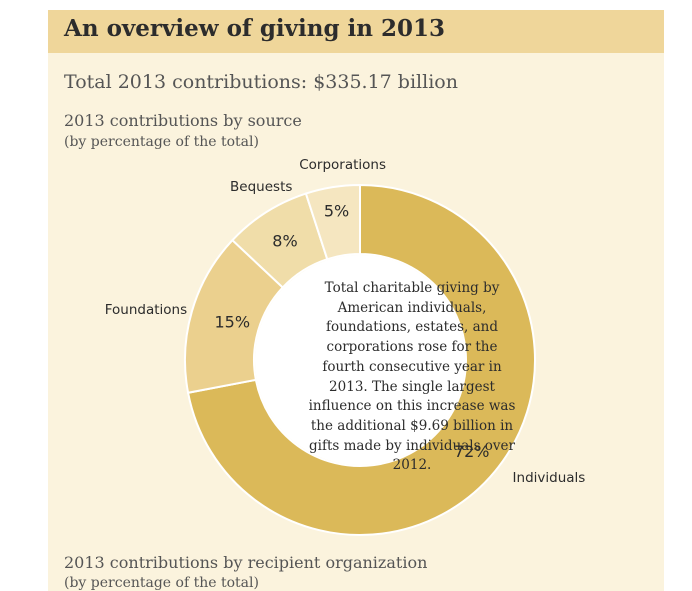  What do you see at coordinates (146, 310) in the screenshot?
I see `category-label-foundations: Foundations` at bounding box center [146, 310].